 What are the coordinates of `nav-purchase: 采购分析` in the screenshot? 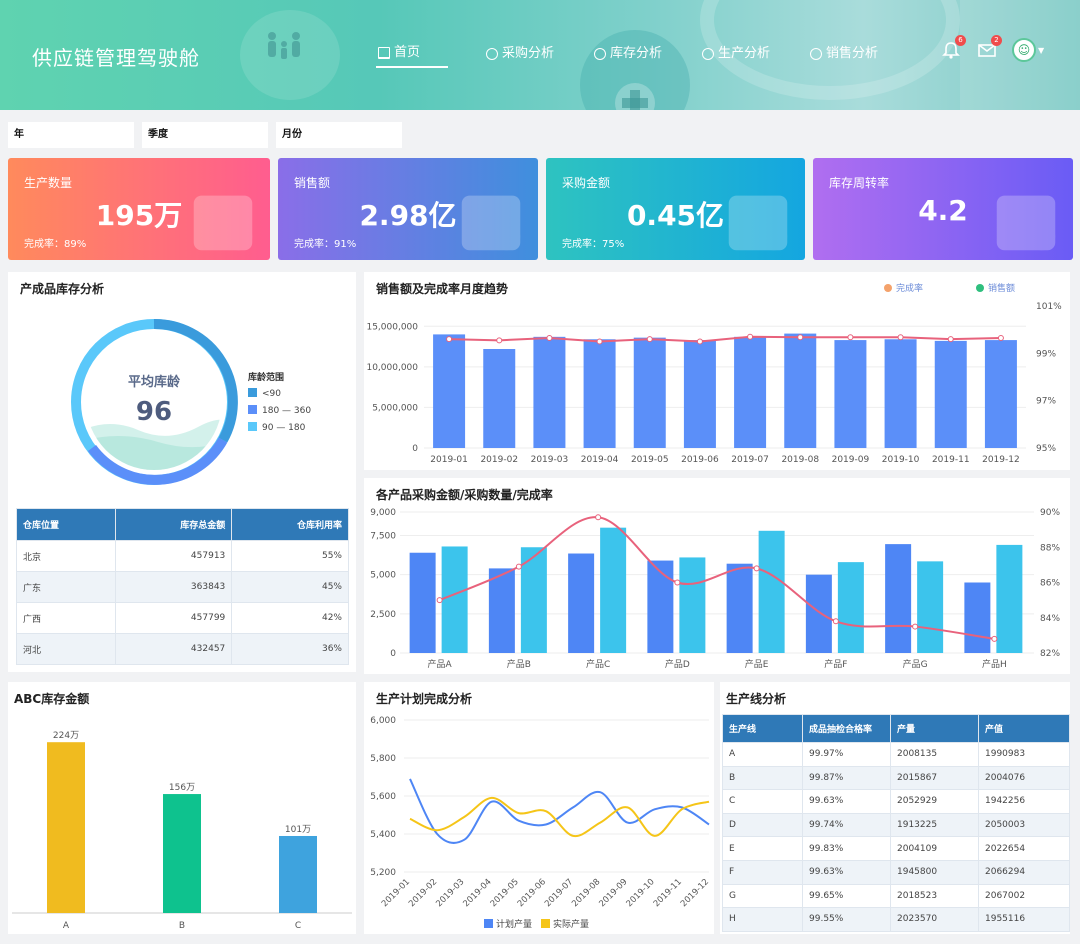 It's located at (520, 54).